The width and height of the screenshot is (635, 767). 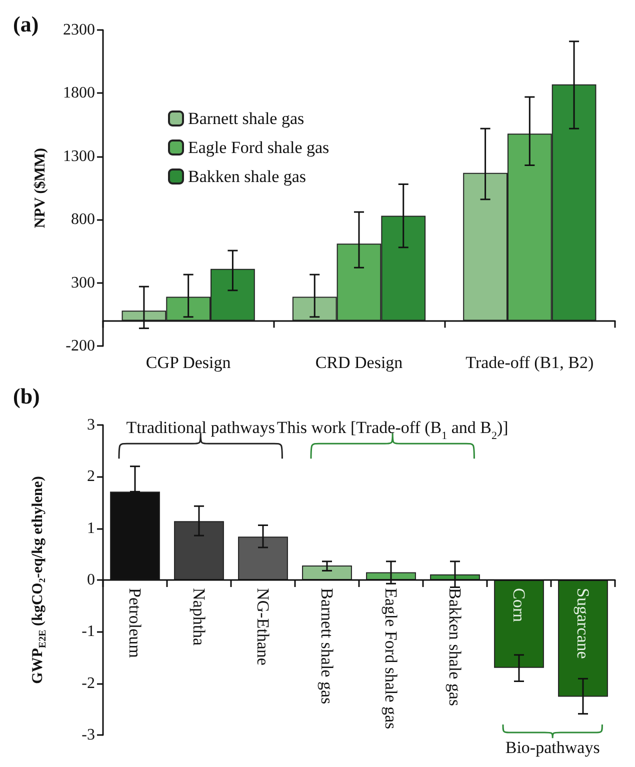 What do you see at coordinates (91, 528) in the screenshot?
I see `y-tick-label: 1` at bounding box center [91, 528].